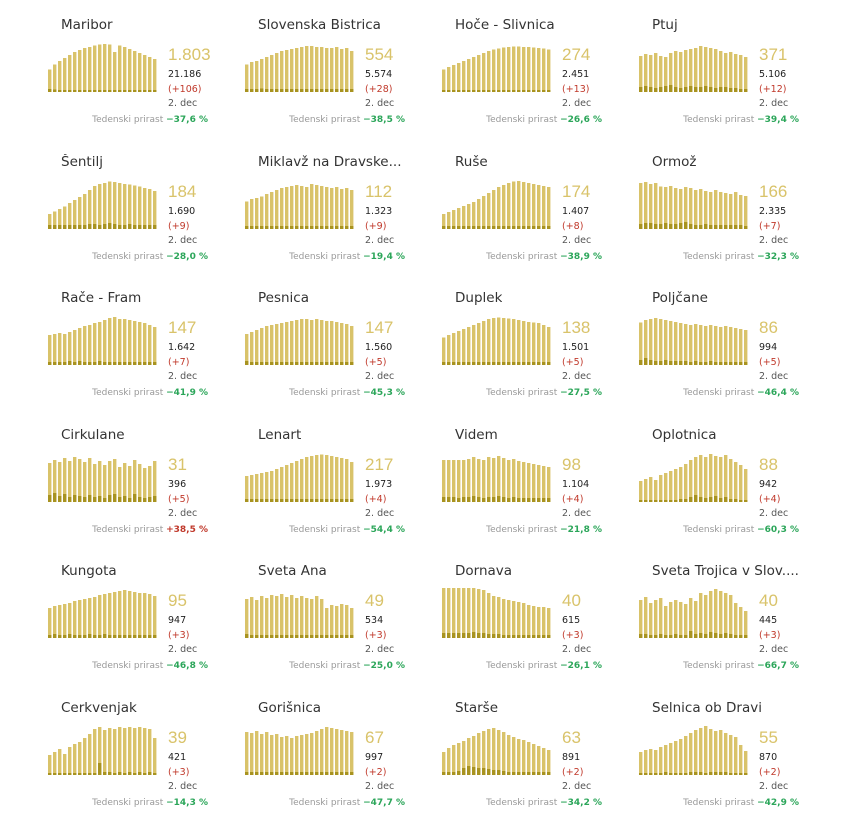 This screenshot has width=855, height=833. What do you see at coordinates (577, 103) in the screenshot?
I see `date-label: 2. dec` at bounding box center [577, 103].